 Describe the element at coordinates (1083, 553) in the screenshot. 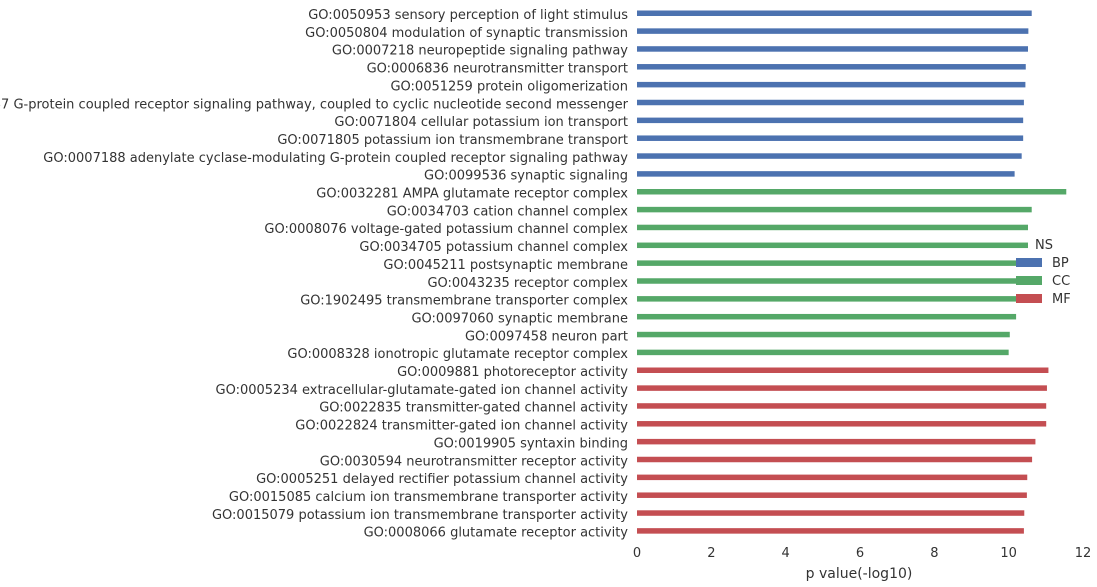

I see `x-tick-label: 12` at that location.